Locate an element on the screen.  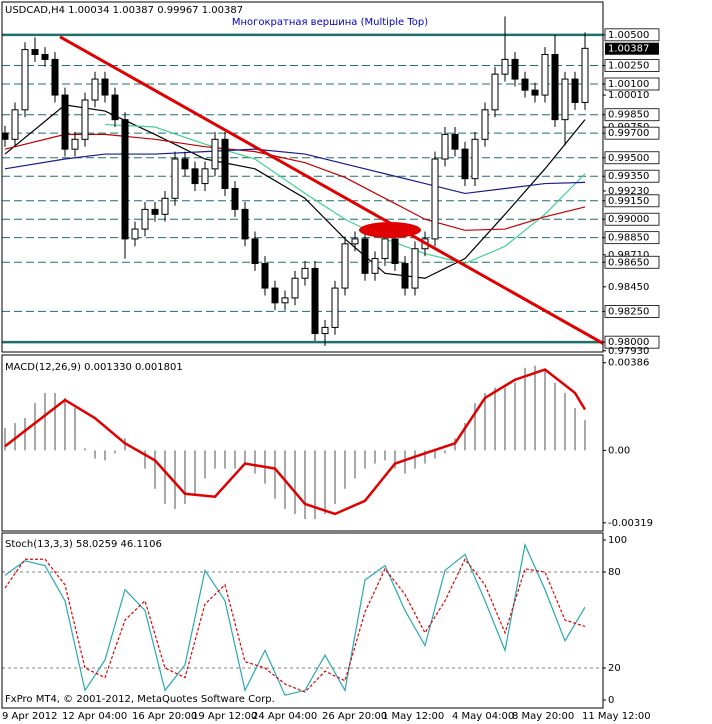
y-tick-label: 0.97930 is located at coordinates (628, 351).